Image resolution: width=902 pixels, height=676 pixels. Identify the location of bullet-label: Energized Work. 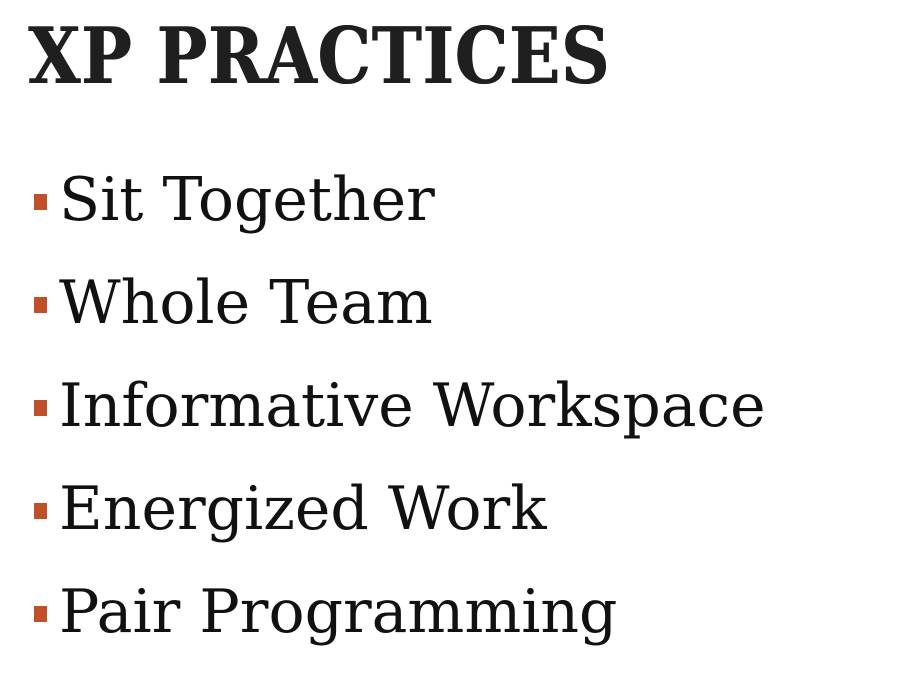
(303, 508).